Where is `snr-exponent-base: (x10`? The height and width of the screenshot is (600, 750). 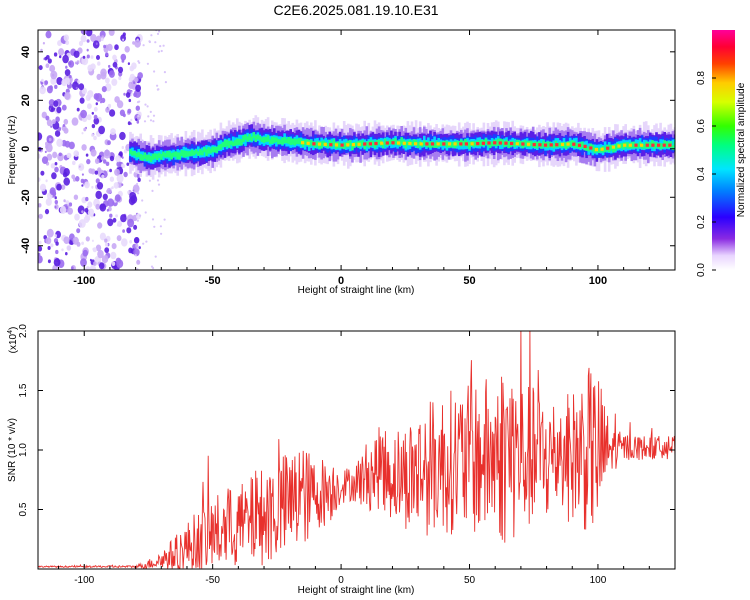
snr-exponent-base: (x10 is located at coordinates (13, 343).